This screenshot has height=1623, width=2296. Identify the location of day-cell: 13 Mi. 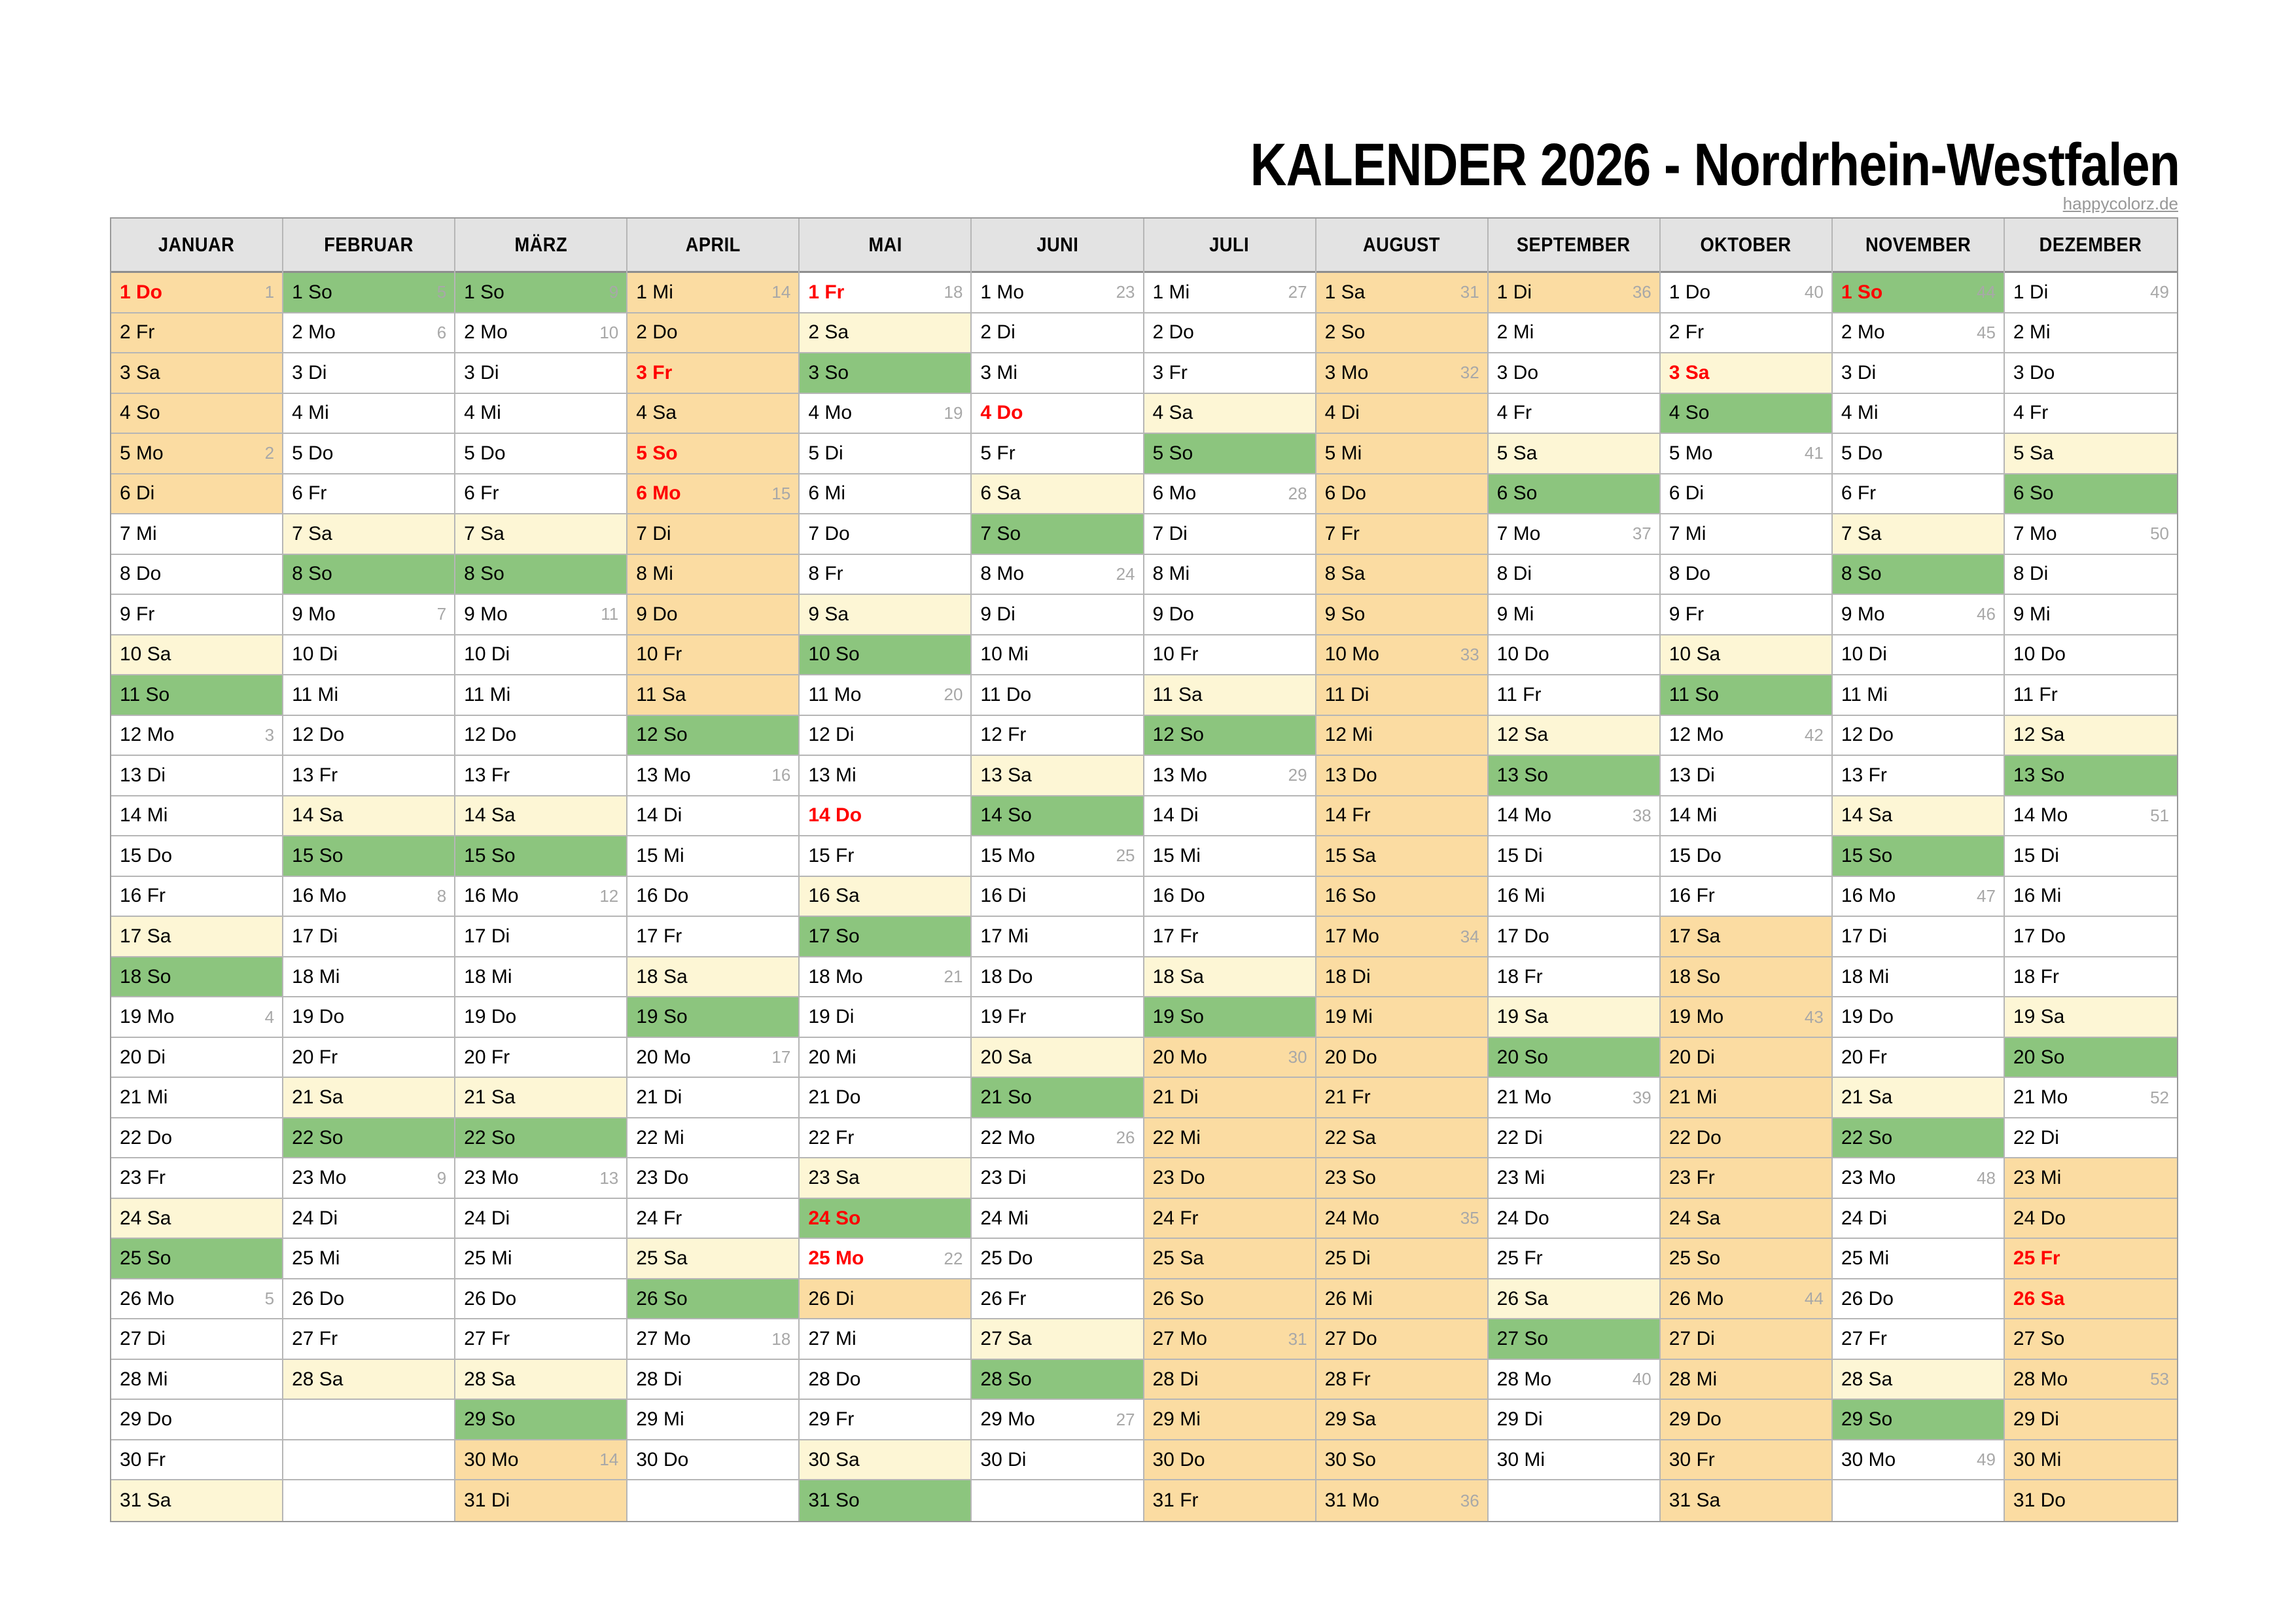
(885, 776).